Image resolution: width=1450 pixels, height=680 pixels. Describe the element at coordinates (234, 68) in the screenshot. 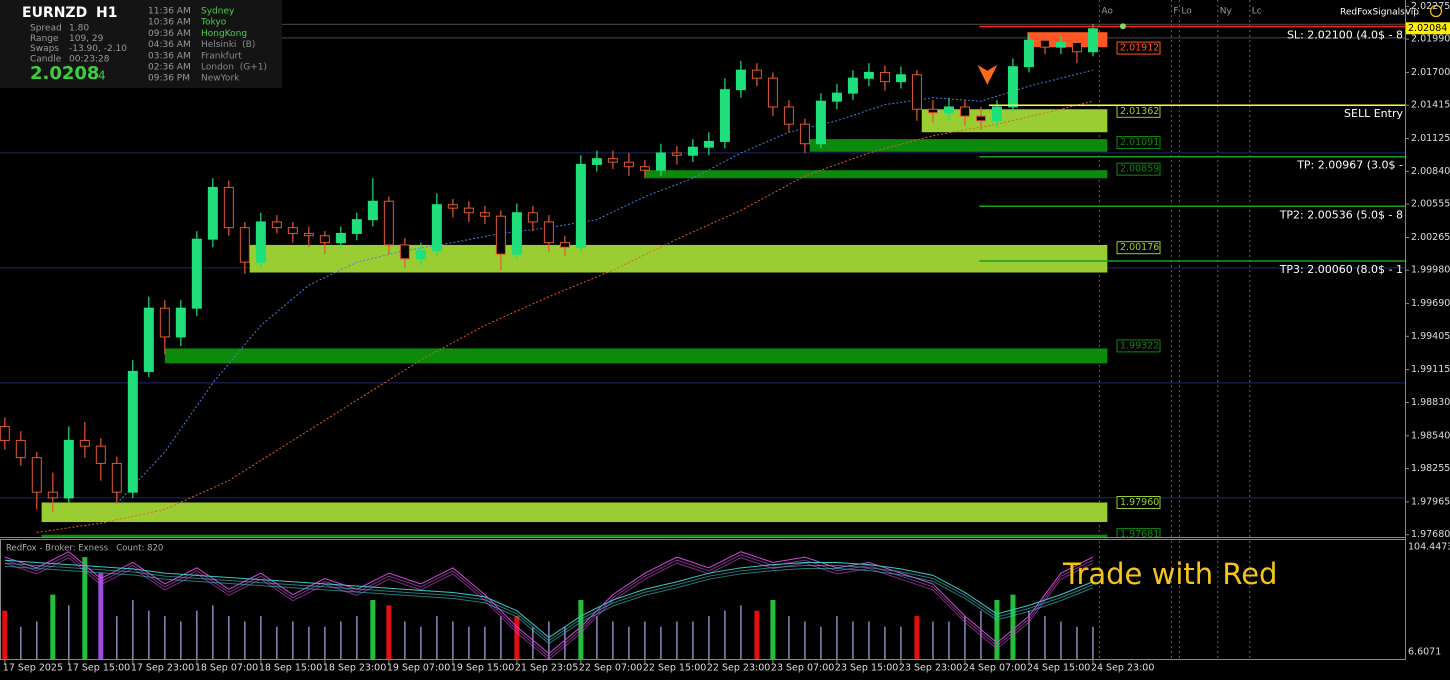

I see `session-name: London (G+1)` at that location.